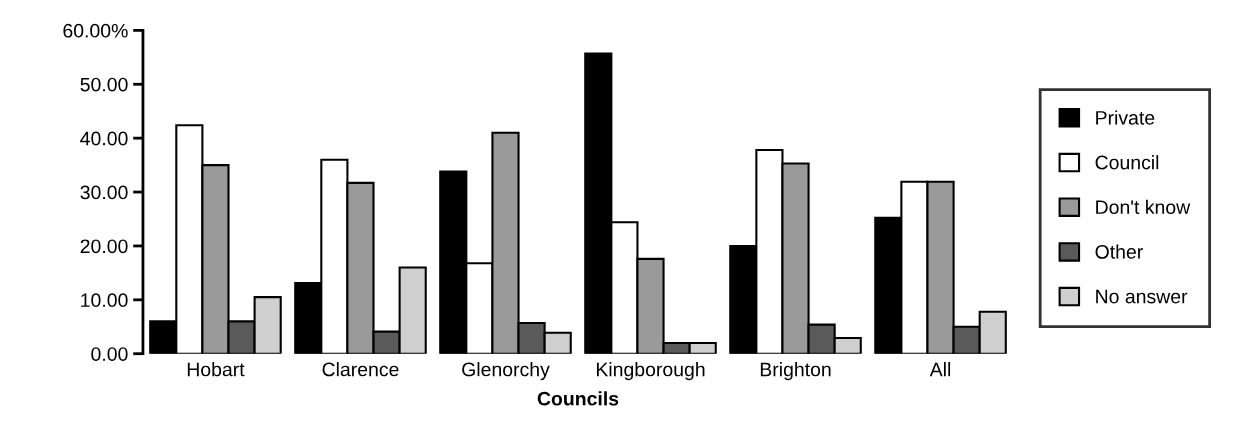  Describe the element at coordinates (1119, 251) in the screenshot. I see `legend-label: Other` at that location.